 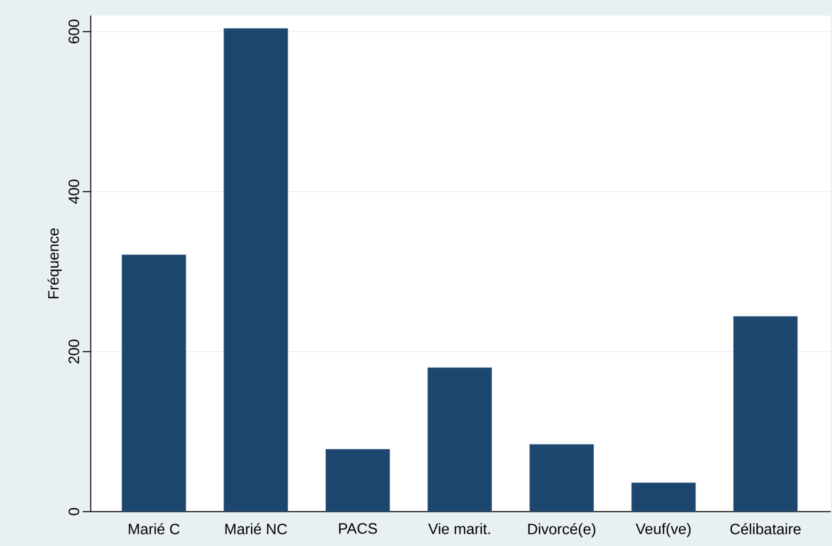 What do you see at coordinates (256, 528) in the screenshot?
I see `x-tick-label: Marié NC` at bounding box center [256, 528].